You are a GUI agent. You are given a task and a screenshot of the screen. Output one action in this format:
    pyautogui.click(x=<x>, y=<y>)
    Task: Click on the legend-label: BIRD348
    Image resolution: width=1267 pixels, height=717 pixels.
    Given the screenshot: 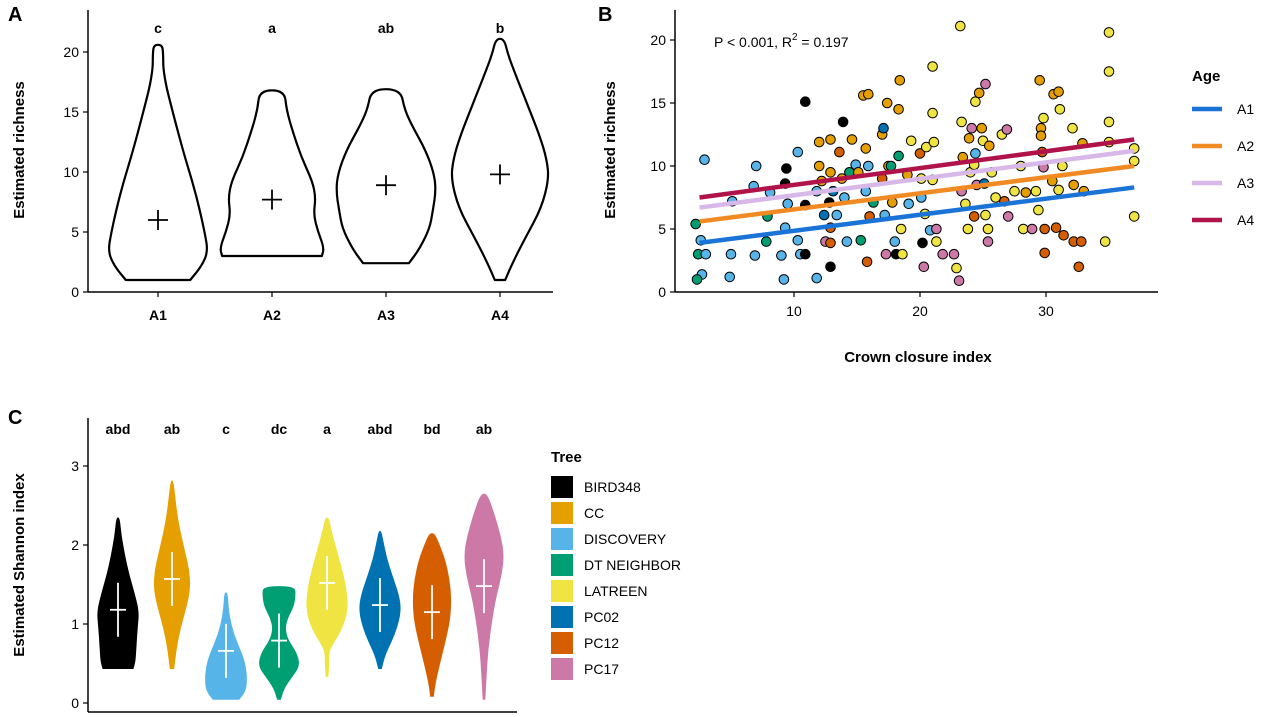 What is the action you would take?
    pyautogui.click(x=612, y=487)
    